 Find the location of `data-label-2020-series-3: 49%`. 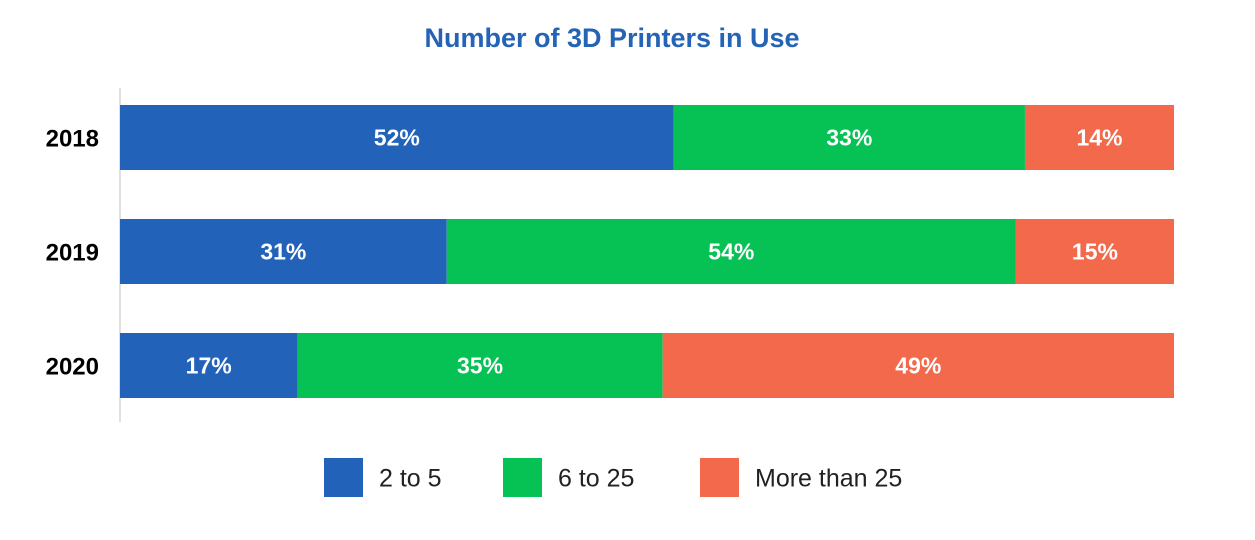

data-label-2020-series-3: 49% is located at coordinates (918, 366).